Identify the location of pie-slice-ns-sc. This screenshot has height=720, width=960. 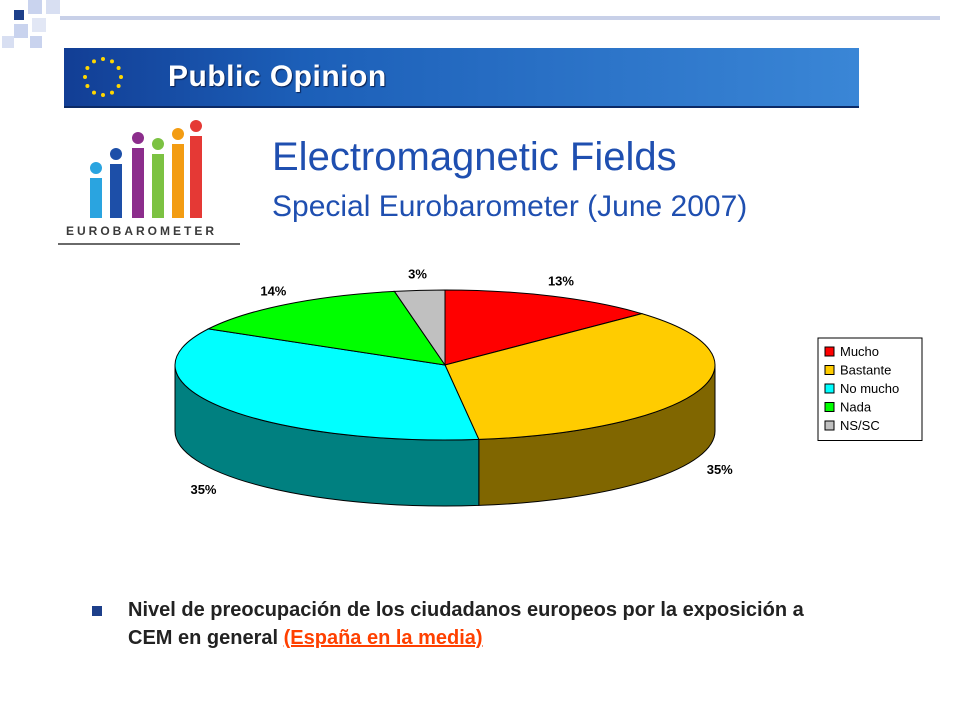
(419, 328).